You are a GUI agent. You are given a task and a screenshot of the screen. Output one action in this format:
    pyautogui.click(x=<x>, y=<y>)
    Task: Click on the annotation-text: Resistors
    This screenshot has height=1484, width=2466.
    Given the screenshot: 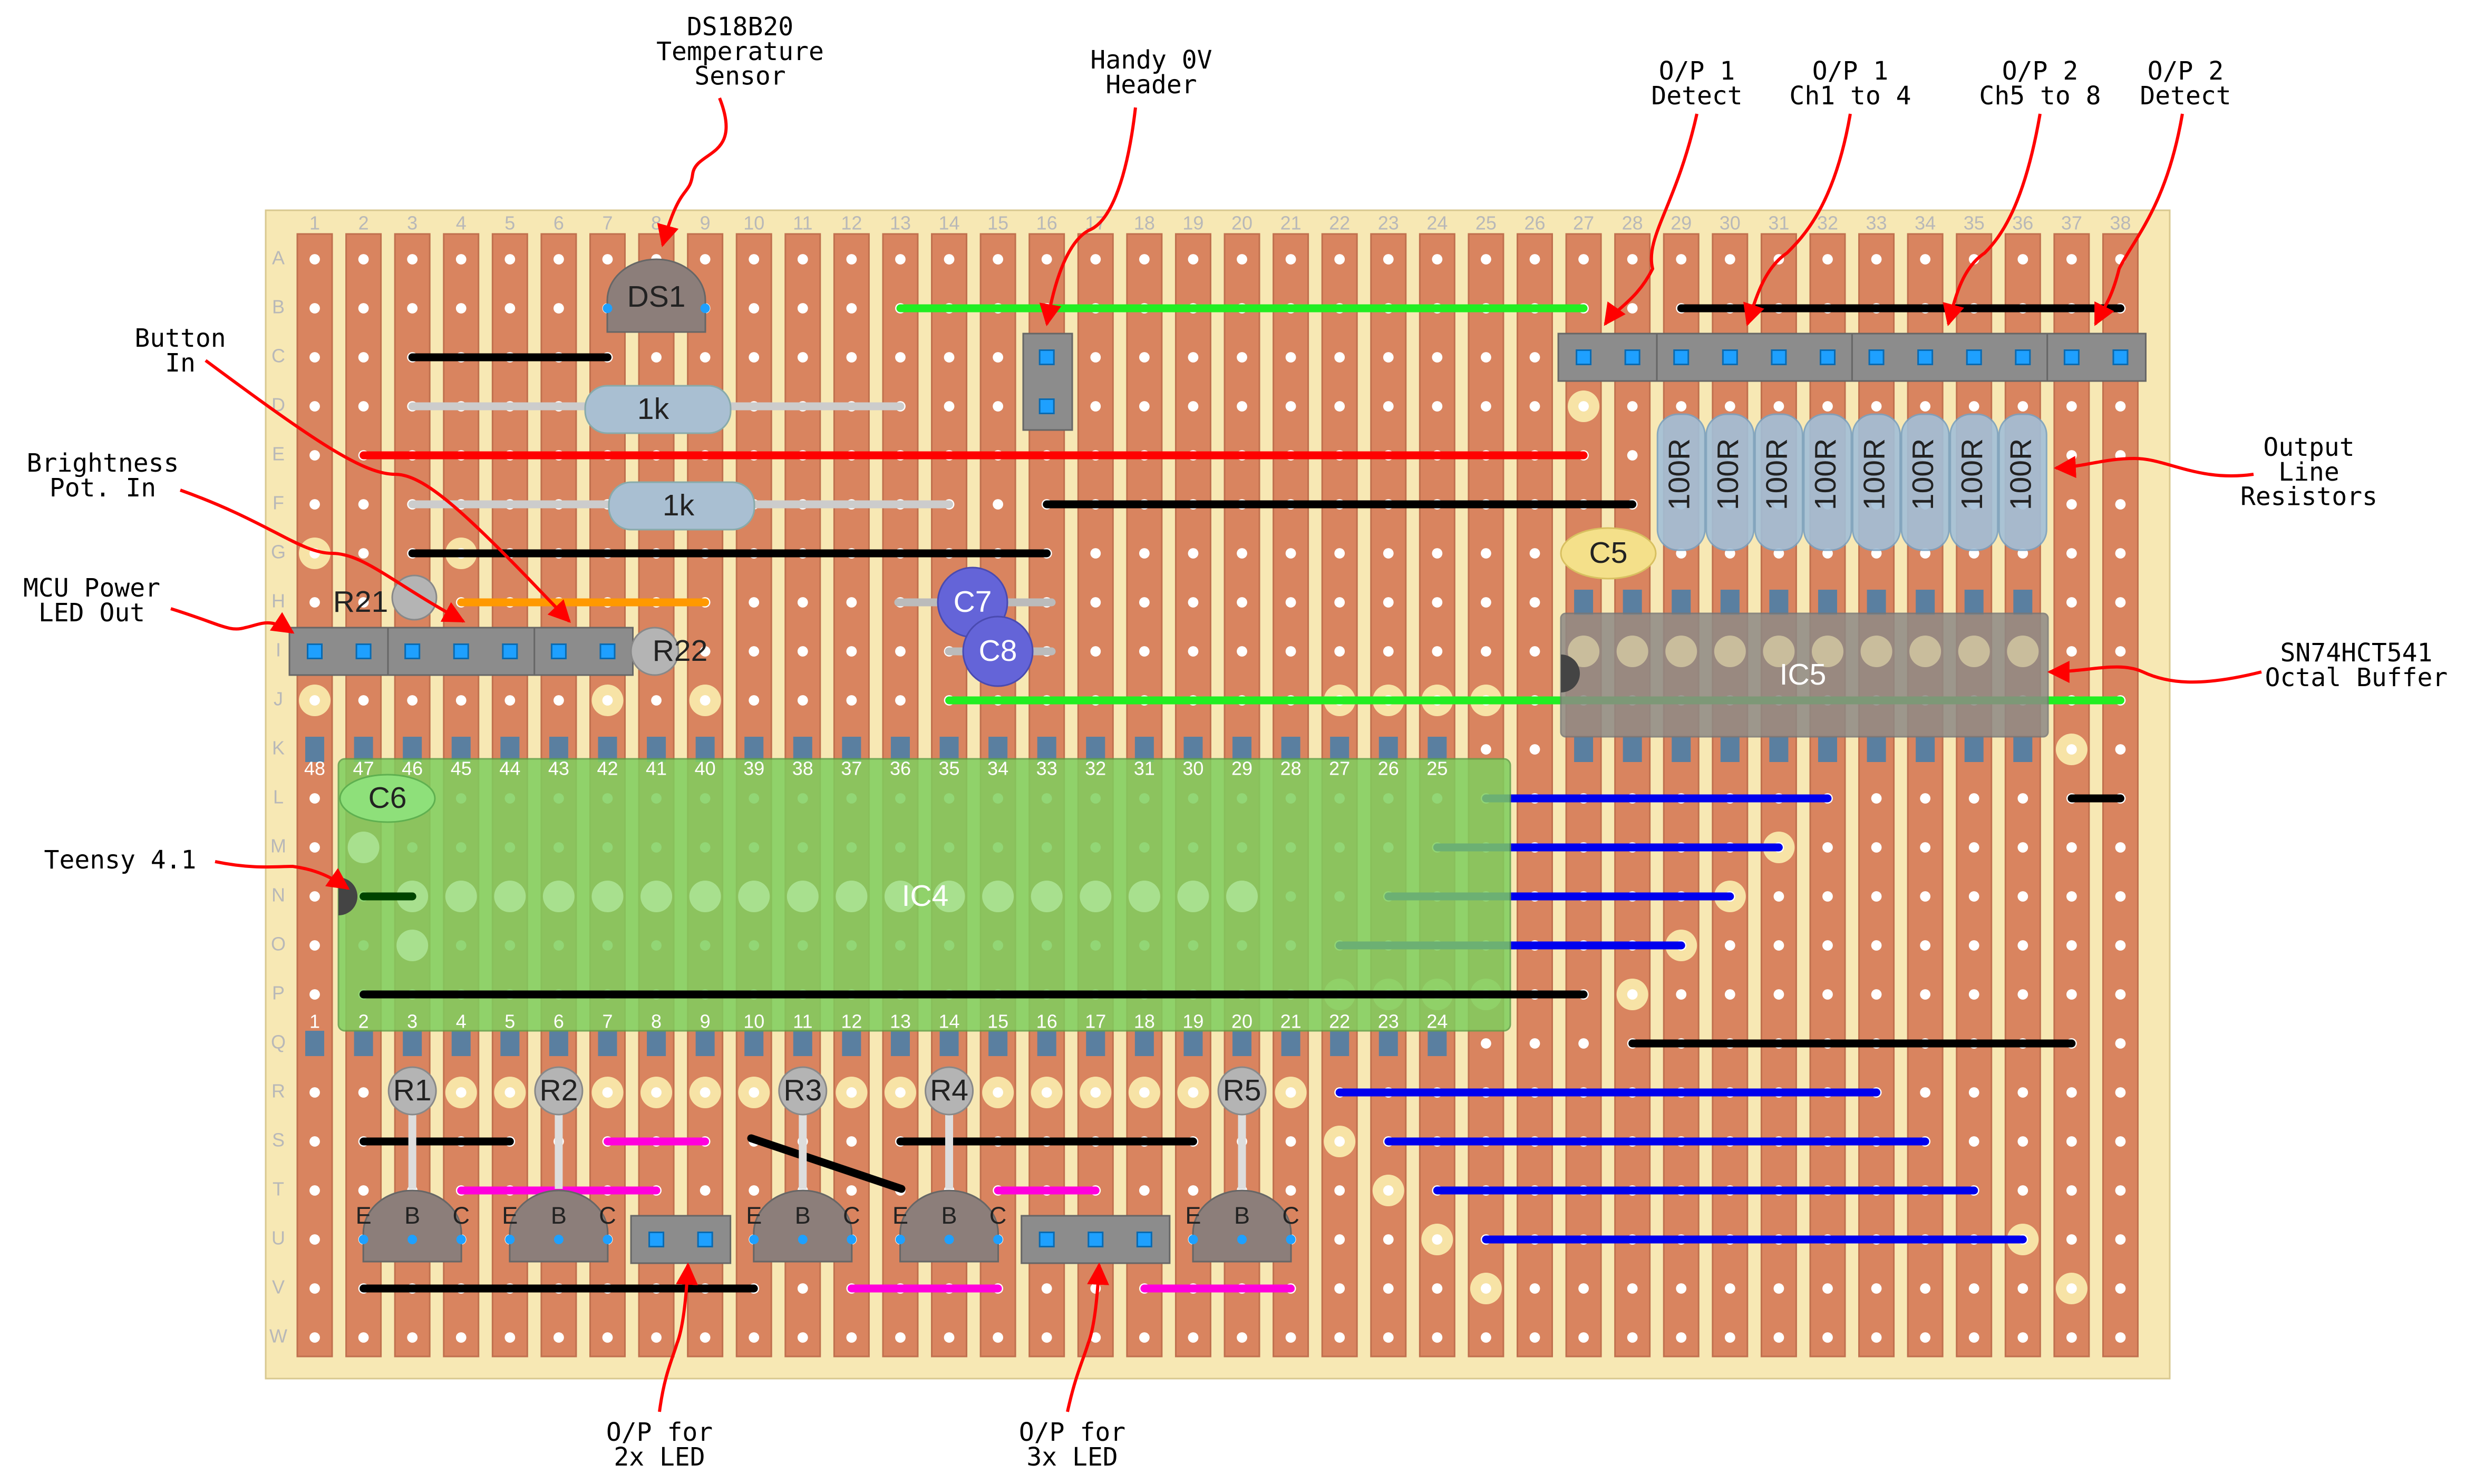 What is the action you would take?
    pyautogui.click(x=2308, y=497)
    